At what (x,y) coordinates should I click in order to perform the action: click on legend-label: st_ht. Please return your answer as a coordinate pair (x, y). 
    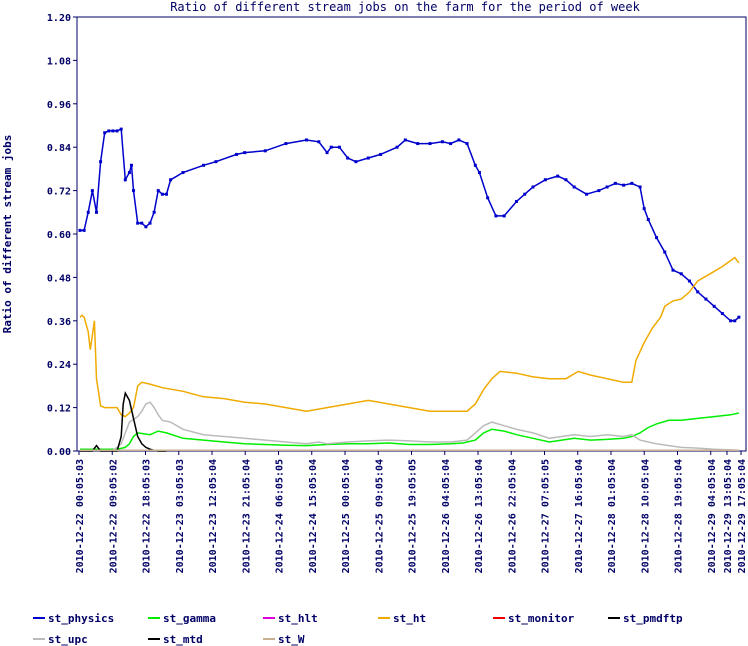
    Looking at the image, I should click on (409, 618).